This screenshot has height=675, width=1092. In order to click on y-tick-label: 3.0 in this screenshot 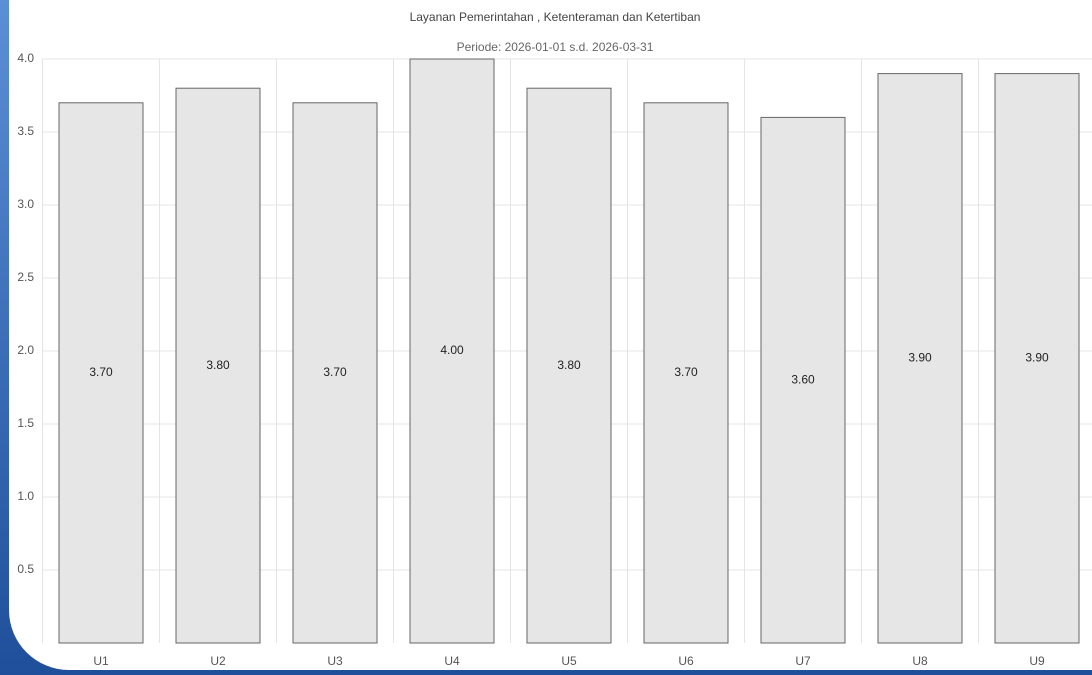, I will do `click(25, 204)`.